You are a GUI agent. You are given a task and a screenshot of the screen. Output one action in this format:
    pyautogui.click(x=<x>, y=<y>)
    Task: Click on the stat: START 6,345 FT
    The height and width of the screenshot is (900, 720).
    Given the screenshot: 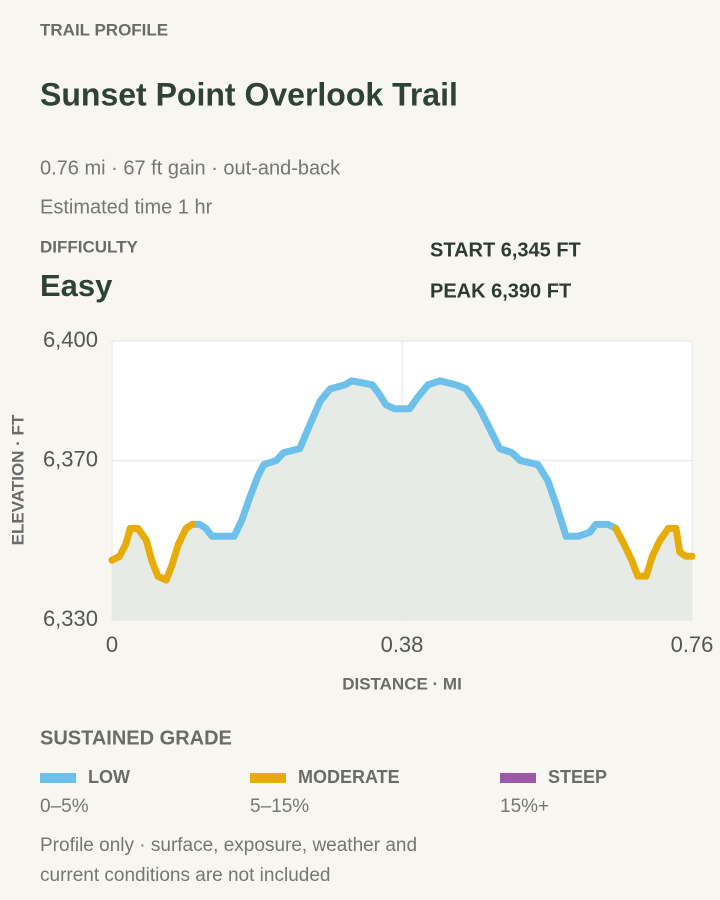 What is the action you would take?
    pyautogui.click(x=505, y=250)
    